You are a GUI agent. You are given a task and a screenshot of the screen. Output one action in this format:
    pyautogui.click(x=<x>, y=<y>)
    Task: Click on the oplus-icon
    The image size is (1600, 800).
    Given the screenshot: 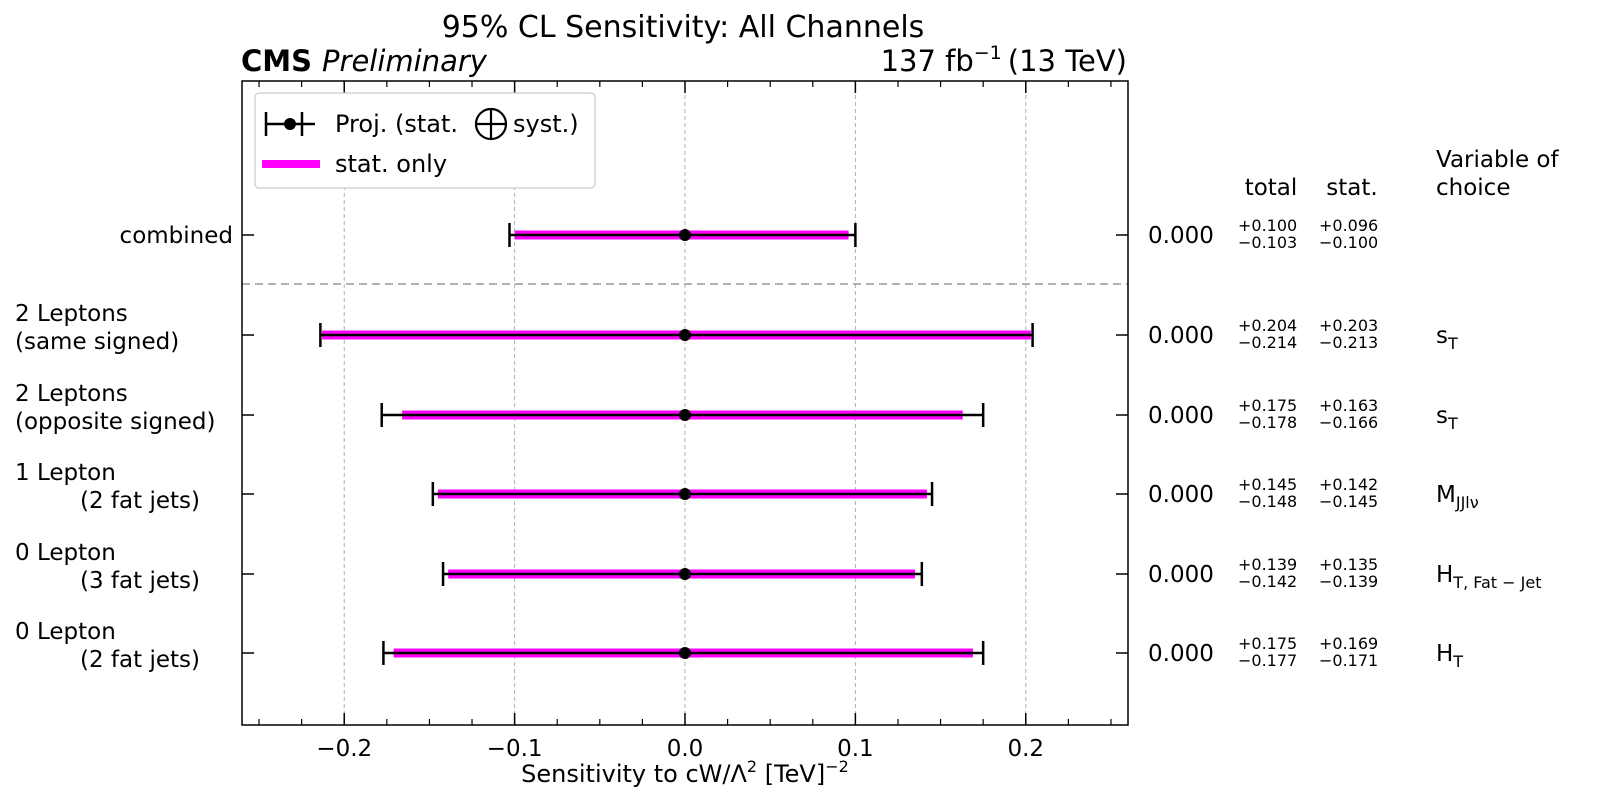 What is the action you would take?
    pyautogui.click(x=491, y=124)
    